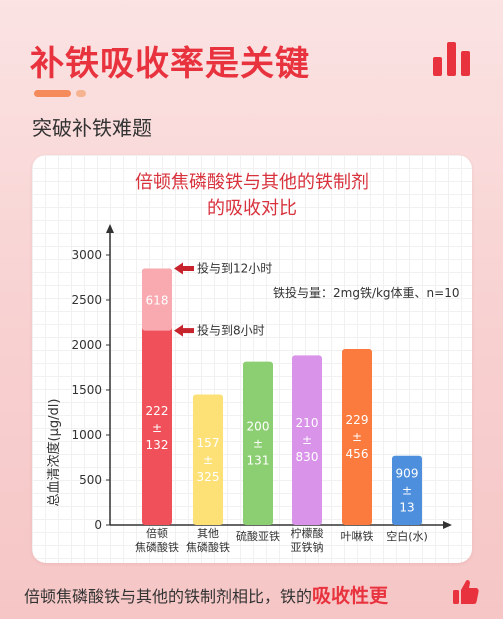  I want to click on y-tick-label: 3000, so click(86, 255).